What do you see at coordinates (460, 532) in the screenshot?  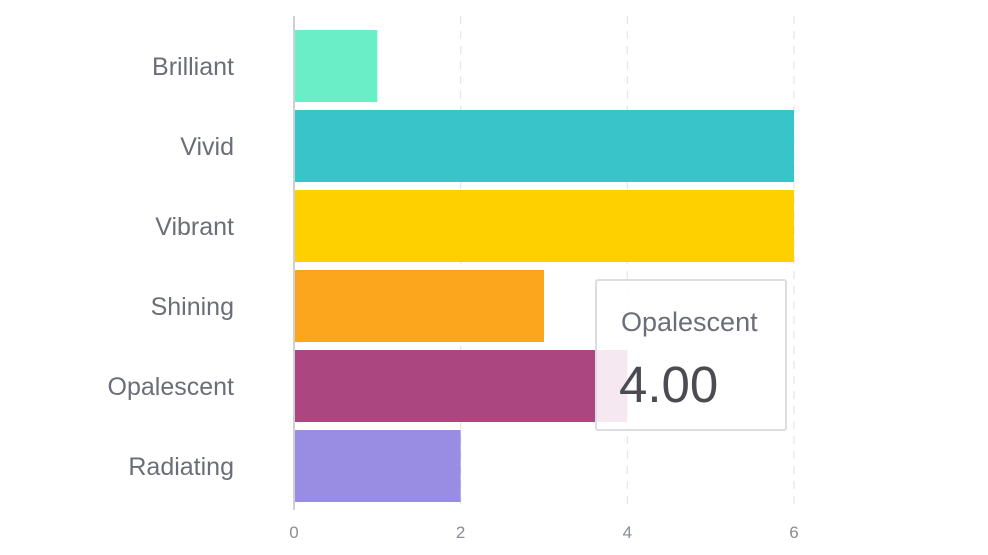 I see `x-tick-label-2: 2` at bounding box center [460, 532].